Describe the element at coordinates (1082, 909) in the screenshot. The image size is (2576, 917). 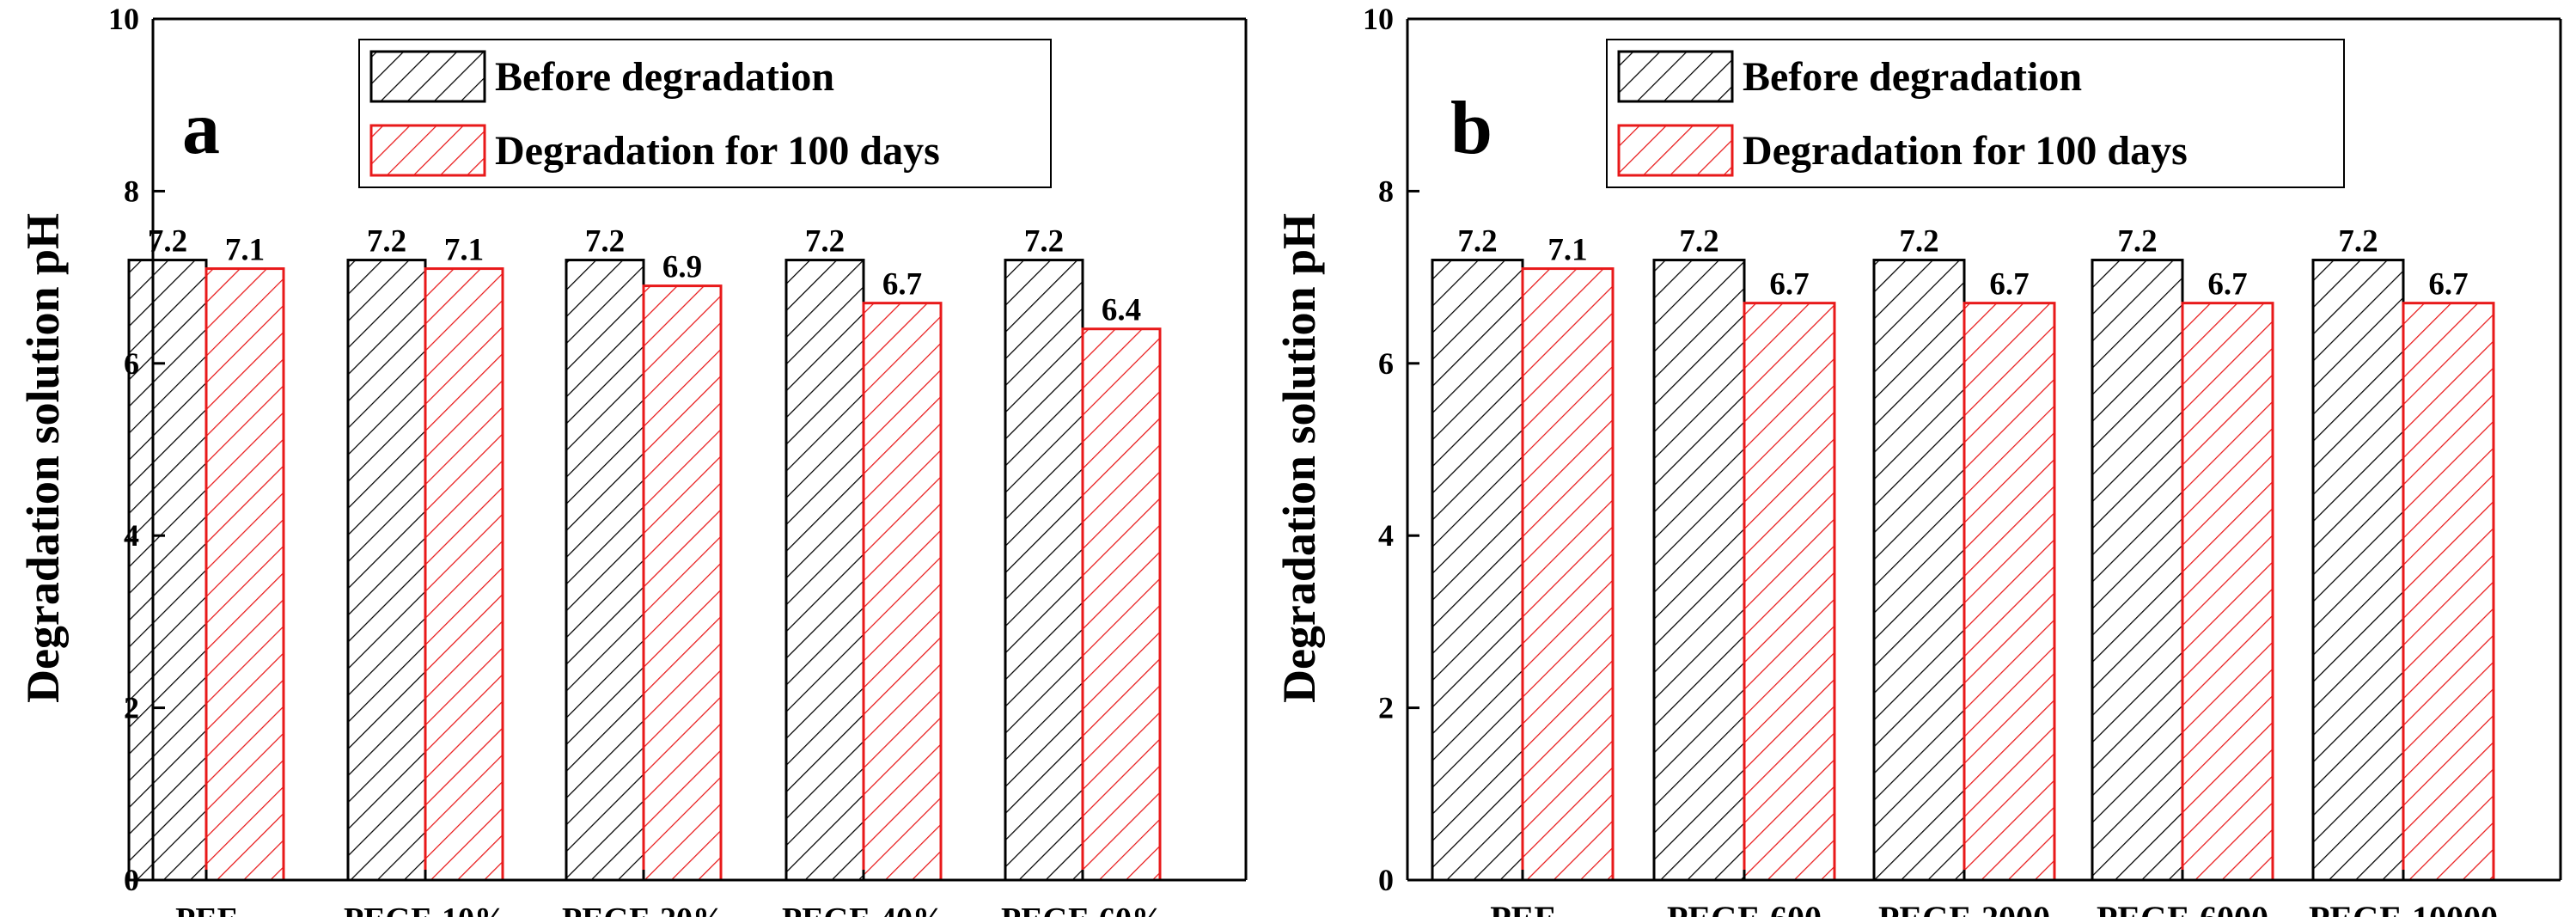
I see `x-tick-label-5: PEGF-60%` at that location.